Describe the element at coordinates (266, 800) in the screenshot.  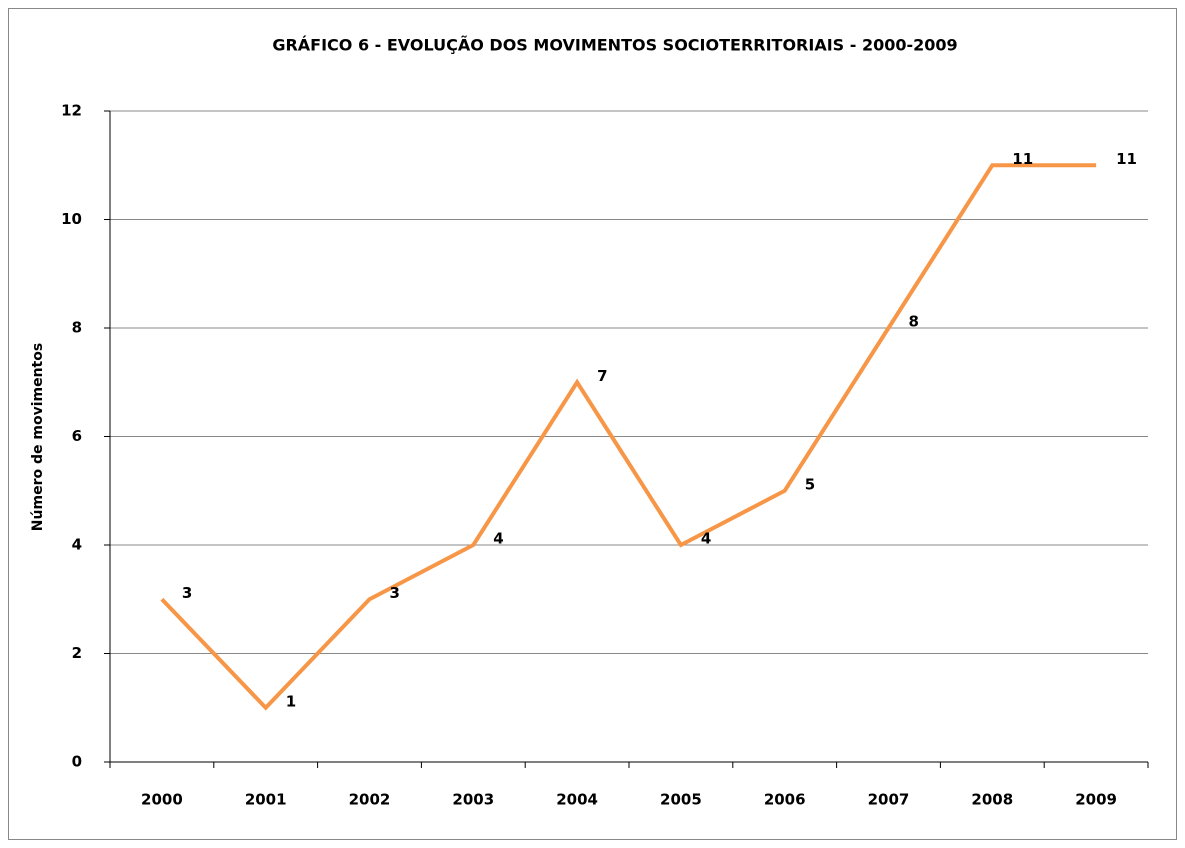
I see `x-tick-label: 2001` at that location.